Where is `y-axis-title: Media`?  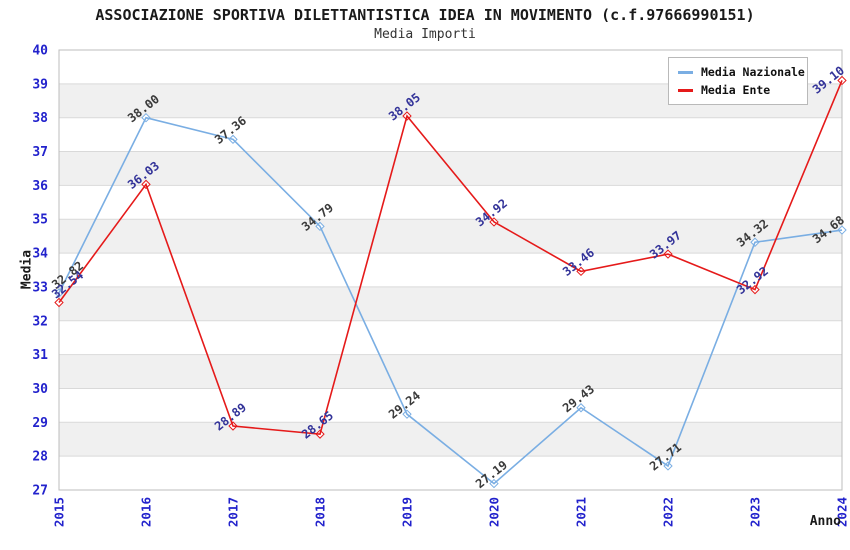 y-axis-title: Media is located at coordinates (27, 269).